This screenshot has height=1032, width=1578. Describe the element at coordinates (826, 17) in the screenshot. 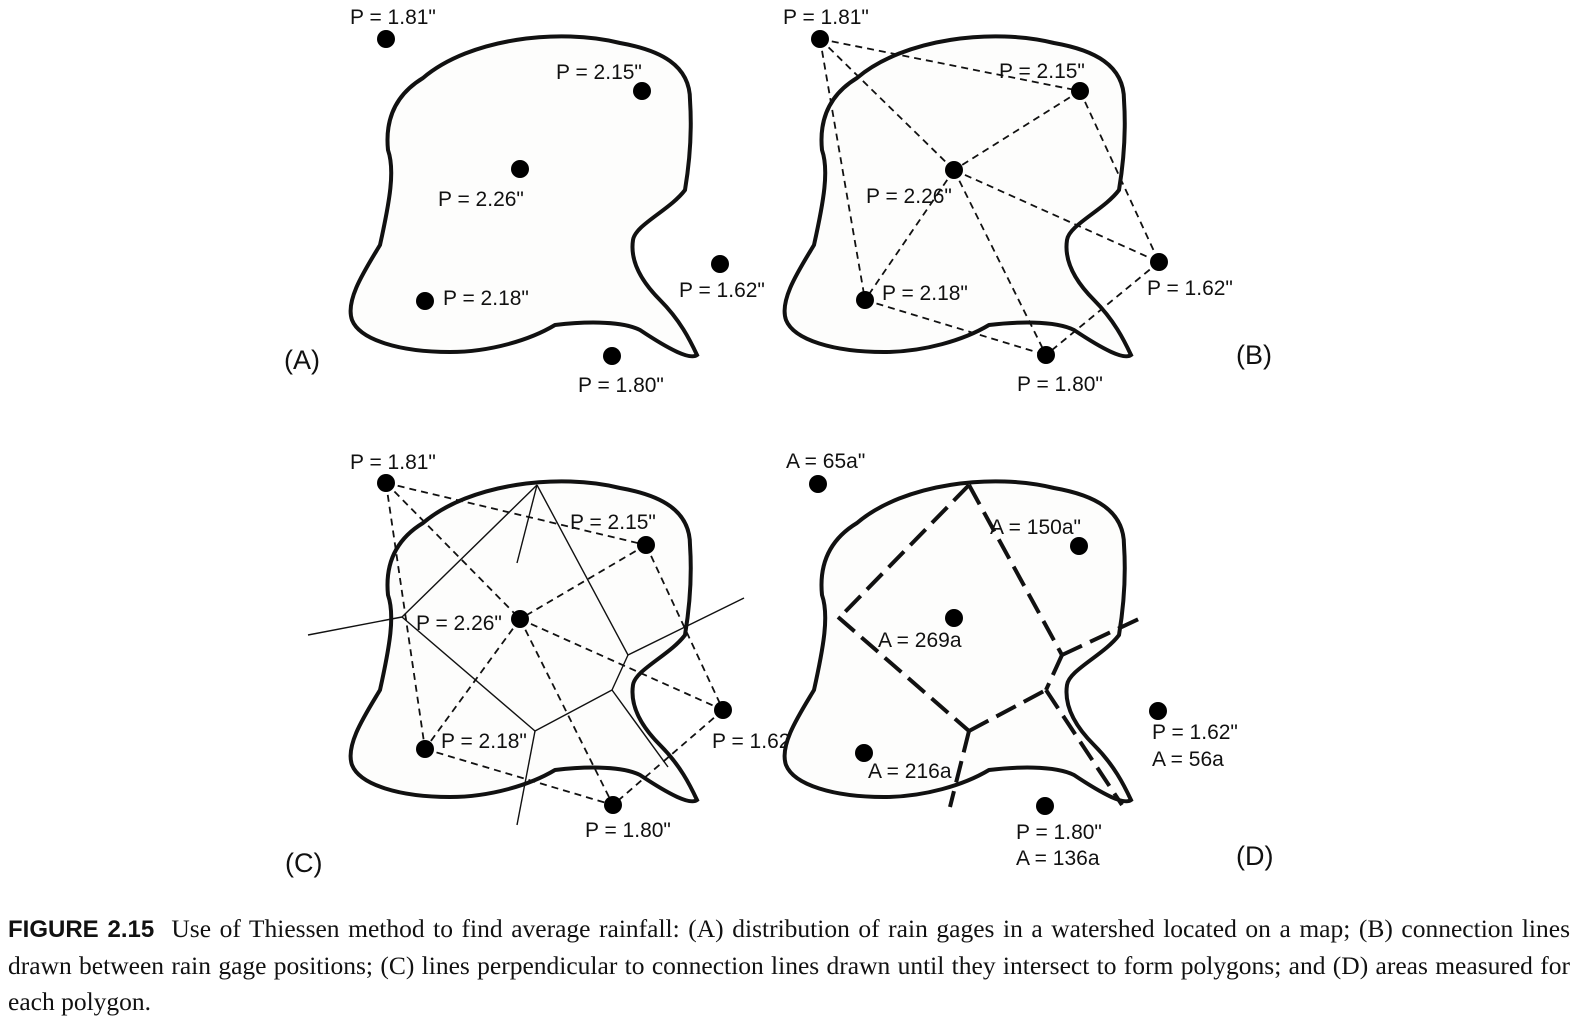

I see `gage-label-b-1: P = 1.81"` at that location.